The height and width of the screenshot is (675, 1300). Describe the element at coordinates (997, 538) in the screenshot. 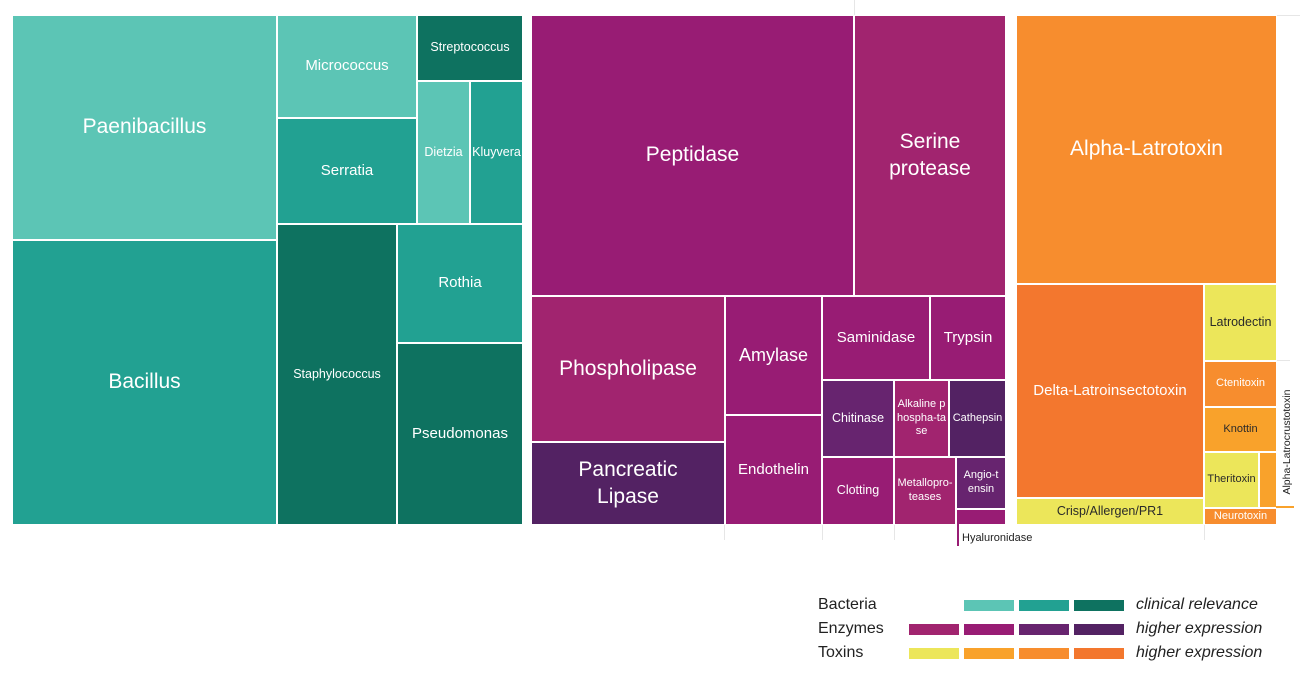

I see `hyaluronidase-label: Hyaluronidase` at that location.